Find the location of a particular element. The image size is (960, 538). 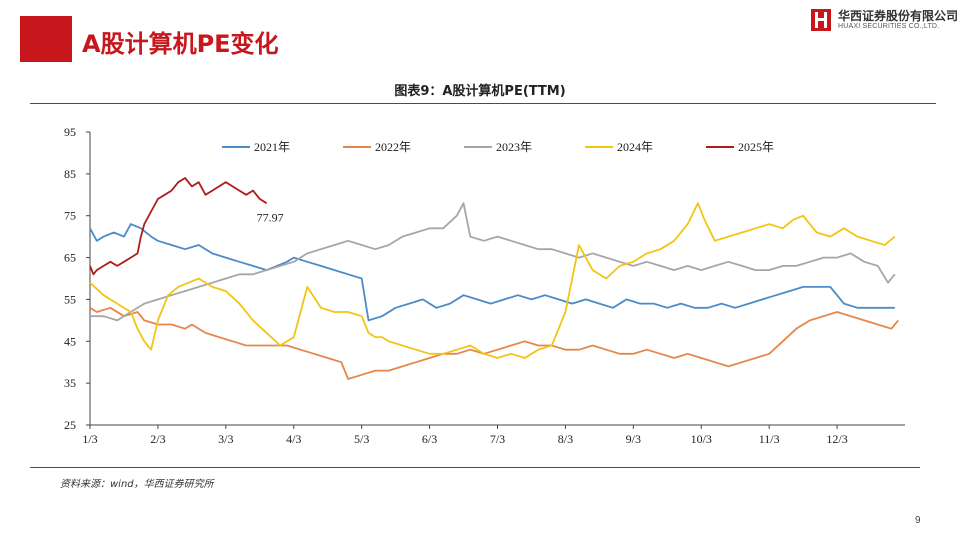

y-tick-label: 55 is located at coordinates (70, 299).